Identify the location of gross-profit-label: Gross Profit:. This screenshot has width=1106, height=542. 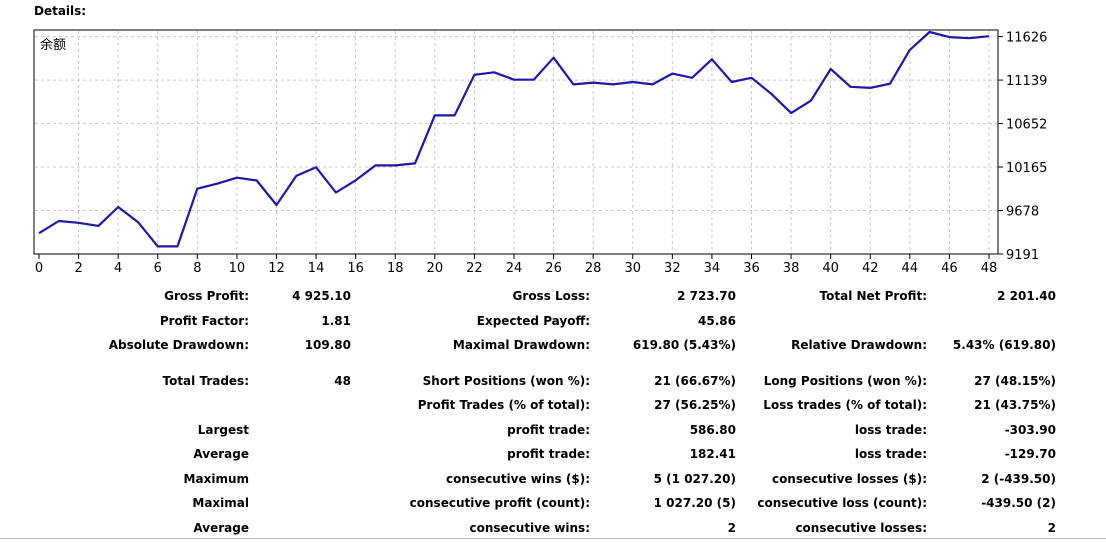
(206, 296).